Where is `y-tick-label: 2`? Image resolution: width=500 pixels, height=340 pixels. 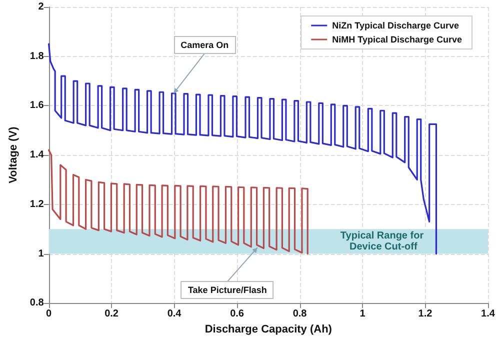
y-tick-label: 2 is located at coordinates (41, 7).